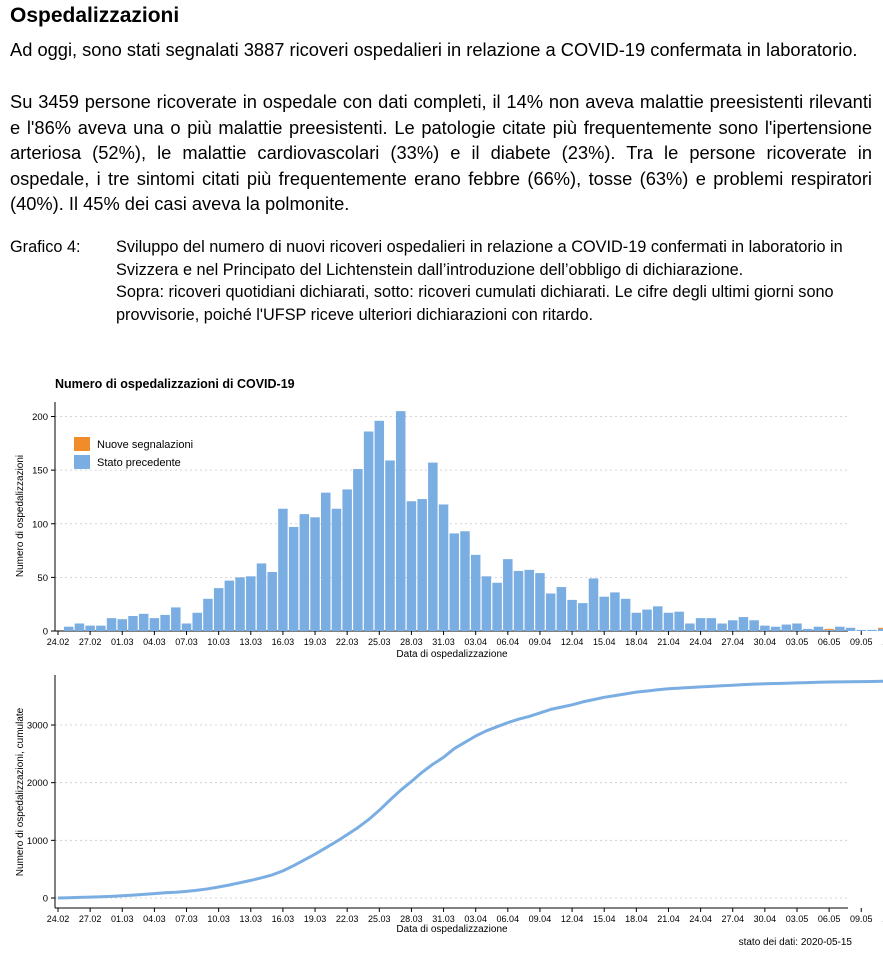 This screenshot has width=883, height=960. What do you see at coordinates (454, 582) in the screenshot?
I see `bar-01.04` at bounding box center [454, 582].